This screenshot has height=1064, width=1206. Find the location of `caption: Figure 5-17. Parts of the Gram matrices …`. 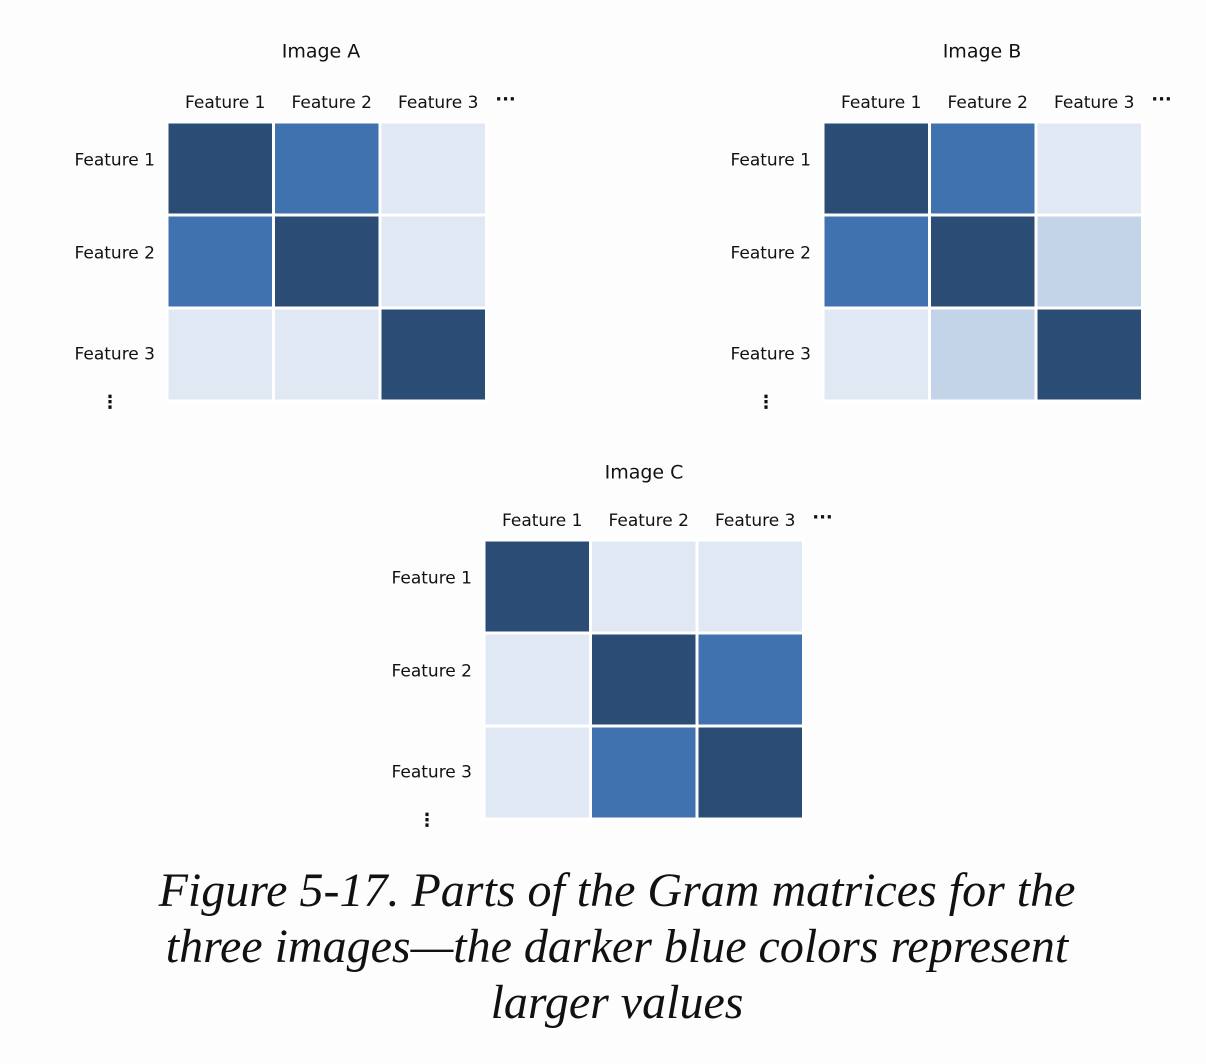

caption: Figure 5-17. Parts of the Gram matrices … is located at coordinates (617, 890).